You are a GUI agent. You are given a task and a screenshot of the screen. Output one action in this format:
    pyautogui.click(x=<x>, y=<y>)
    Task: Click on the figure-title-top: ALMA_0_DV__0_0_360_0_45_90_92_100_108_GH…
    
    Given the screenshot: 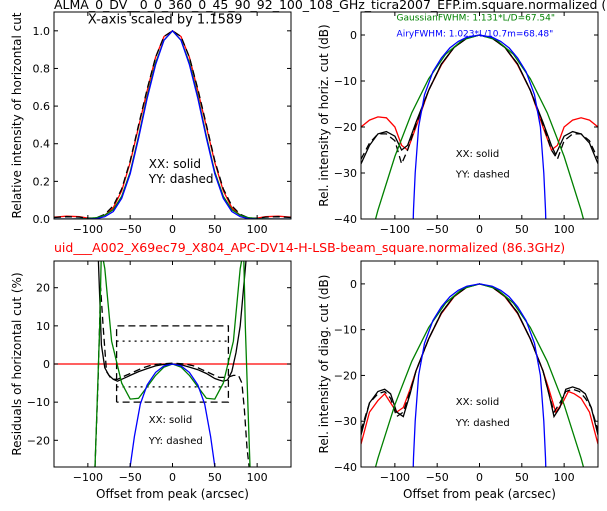 What is the action you would take?
    pyautogui.click(x=330, y=6)
    